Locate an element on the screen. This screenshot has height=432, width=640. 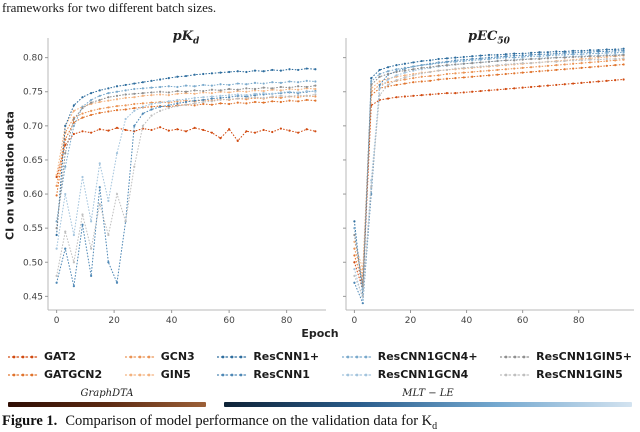
series-ResCNN1GCN4+ is located at coordinates (186, 151).